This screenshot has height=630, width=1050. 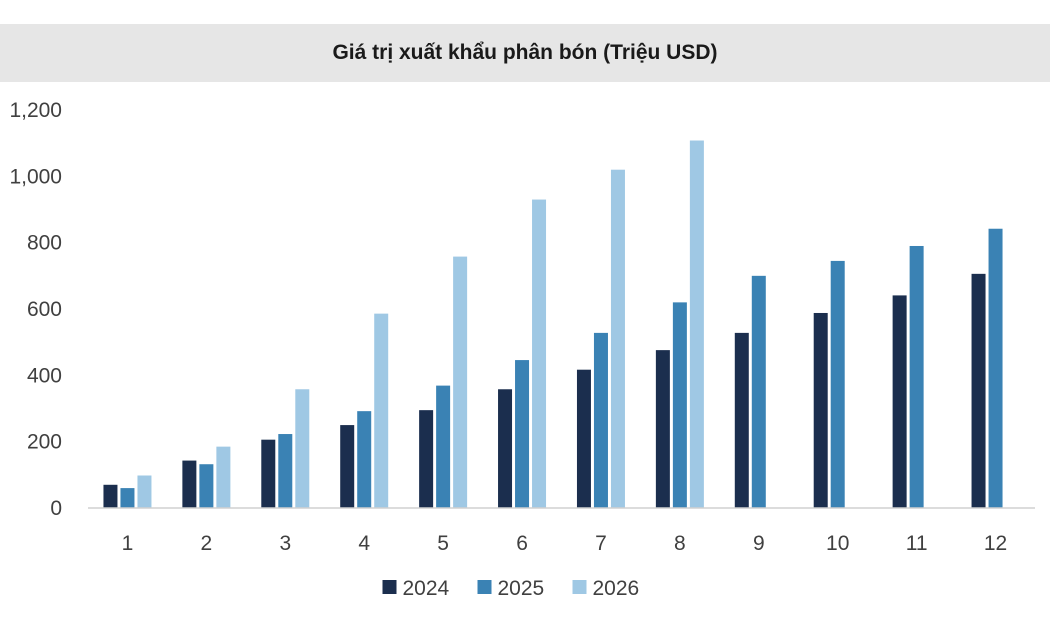 I want to click on legend-label-2025: 2025, so click(x=521, y=588).